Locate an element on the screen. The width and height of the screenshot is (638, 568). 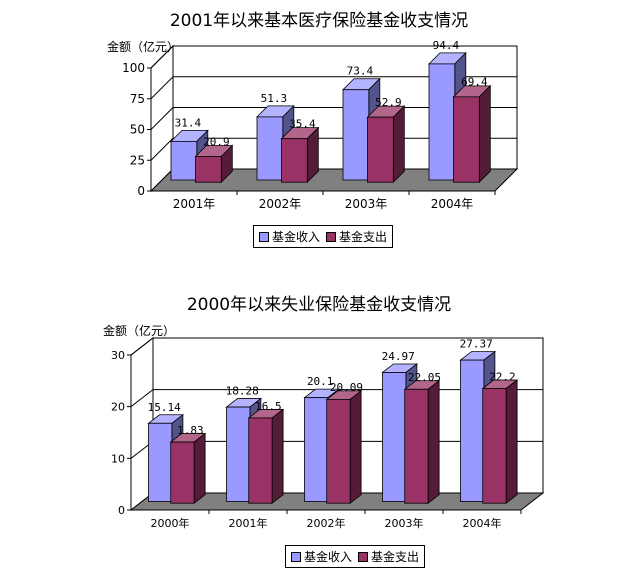
chart1-value-label-expense: 20.9 is located at coordinates (216, 141).